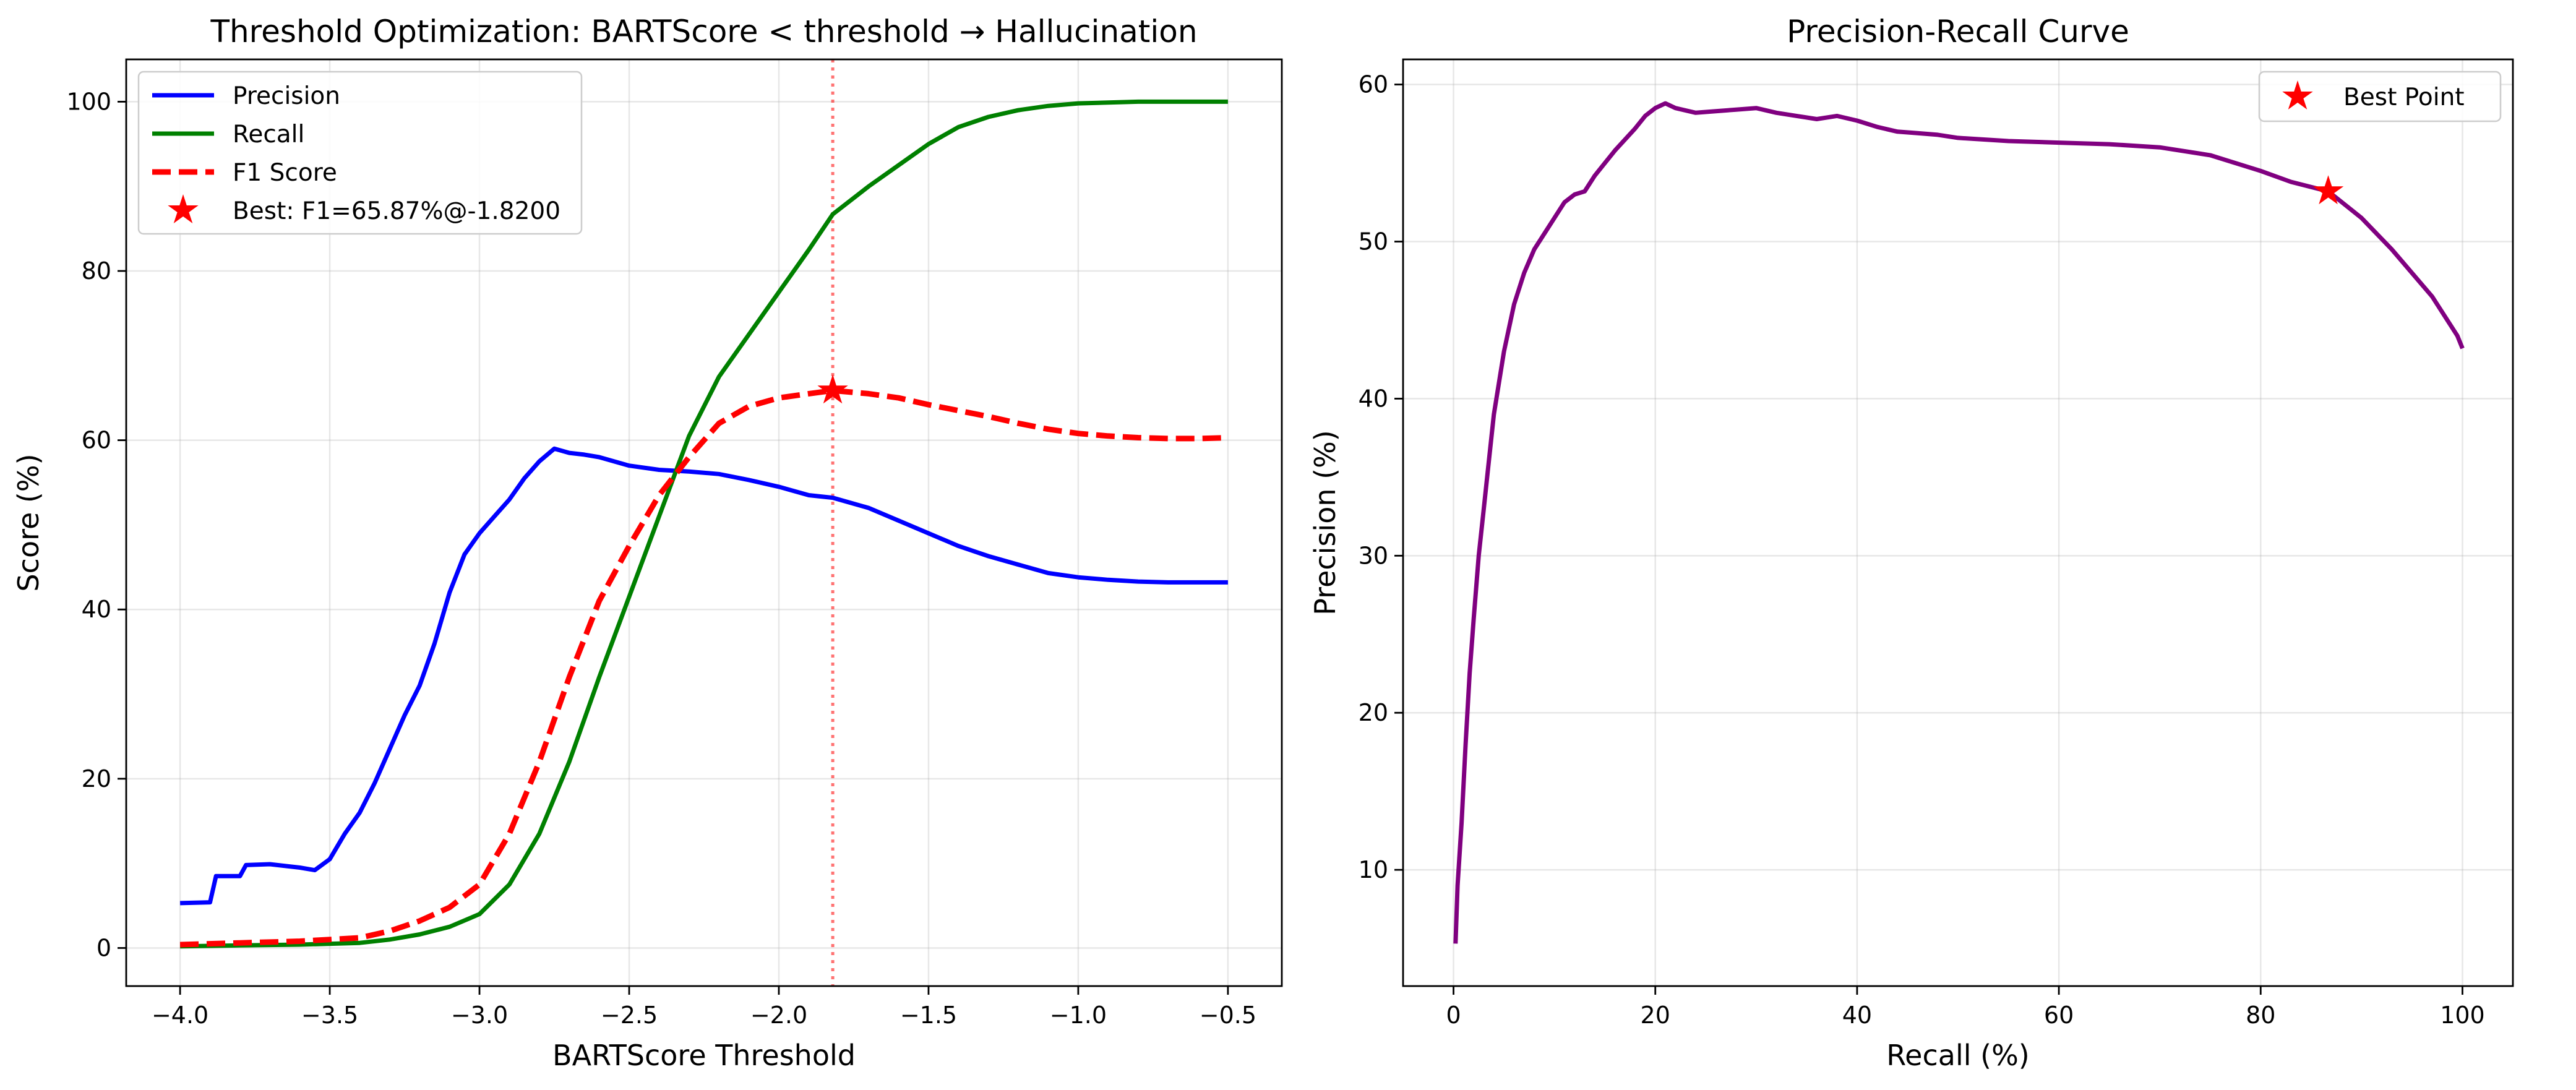 The image size is (2576, 1090). Describe the element at coordinates (88, 101) in the screenshot. I see `y-tick-label: 100` at that location.